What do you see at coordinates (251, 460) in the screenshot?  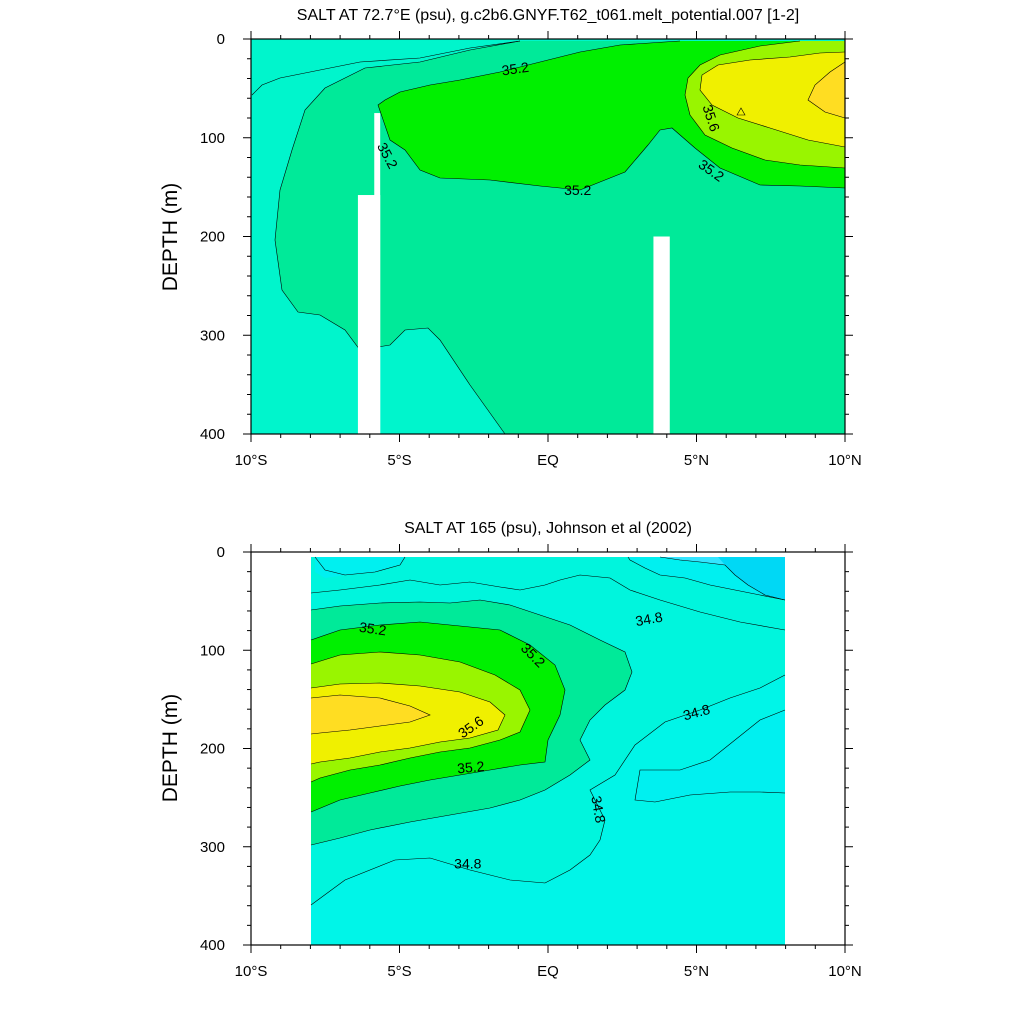 I see `top-x-tick-label: 10°S` at bounding box center [251, 460].